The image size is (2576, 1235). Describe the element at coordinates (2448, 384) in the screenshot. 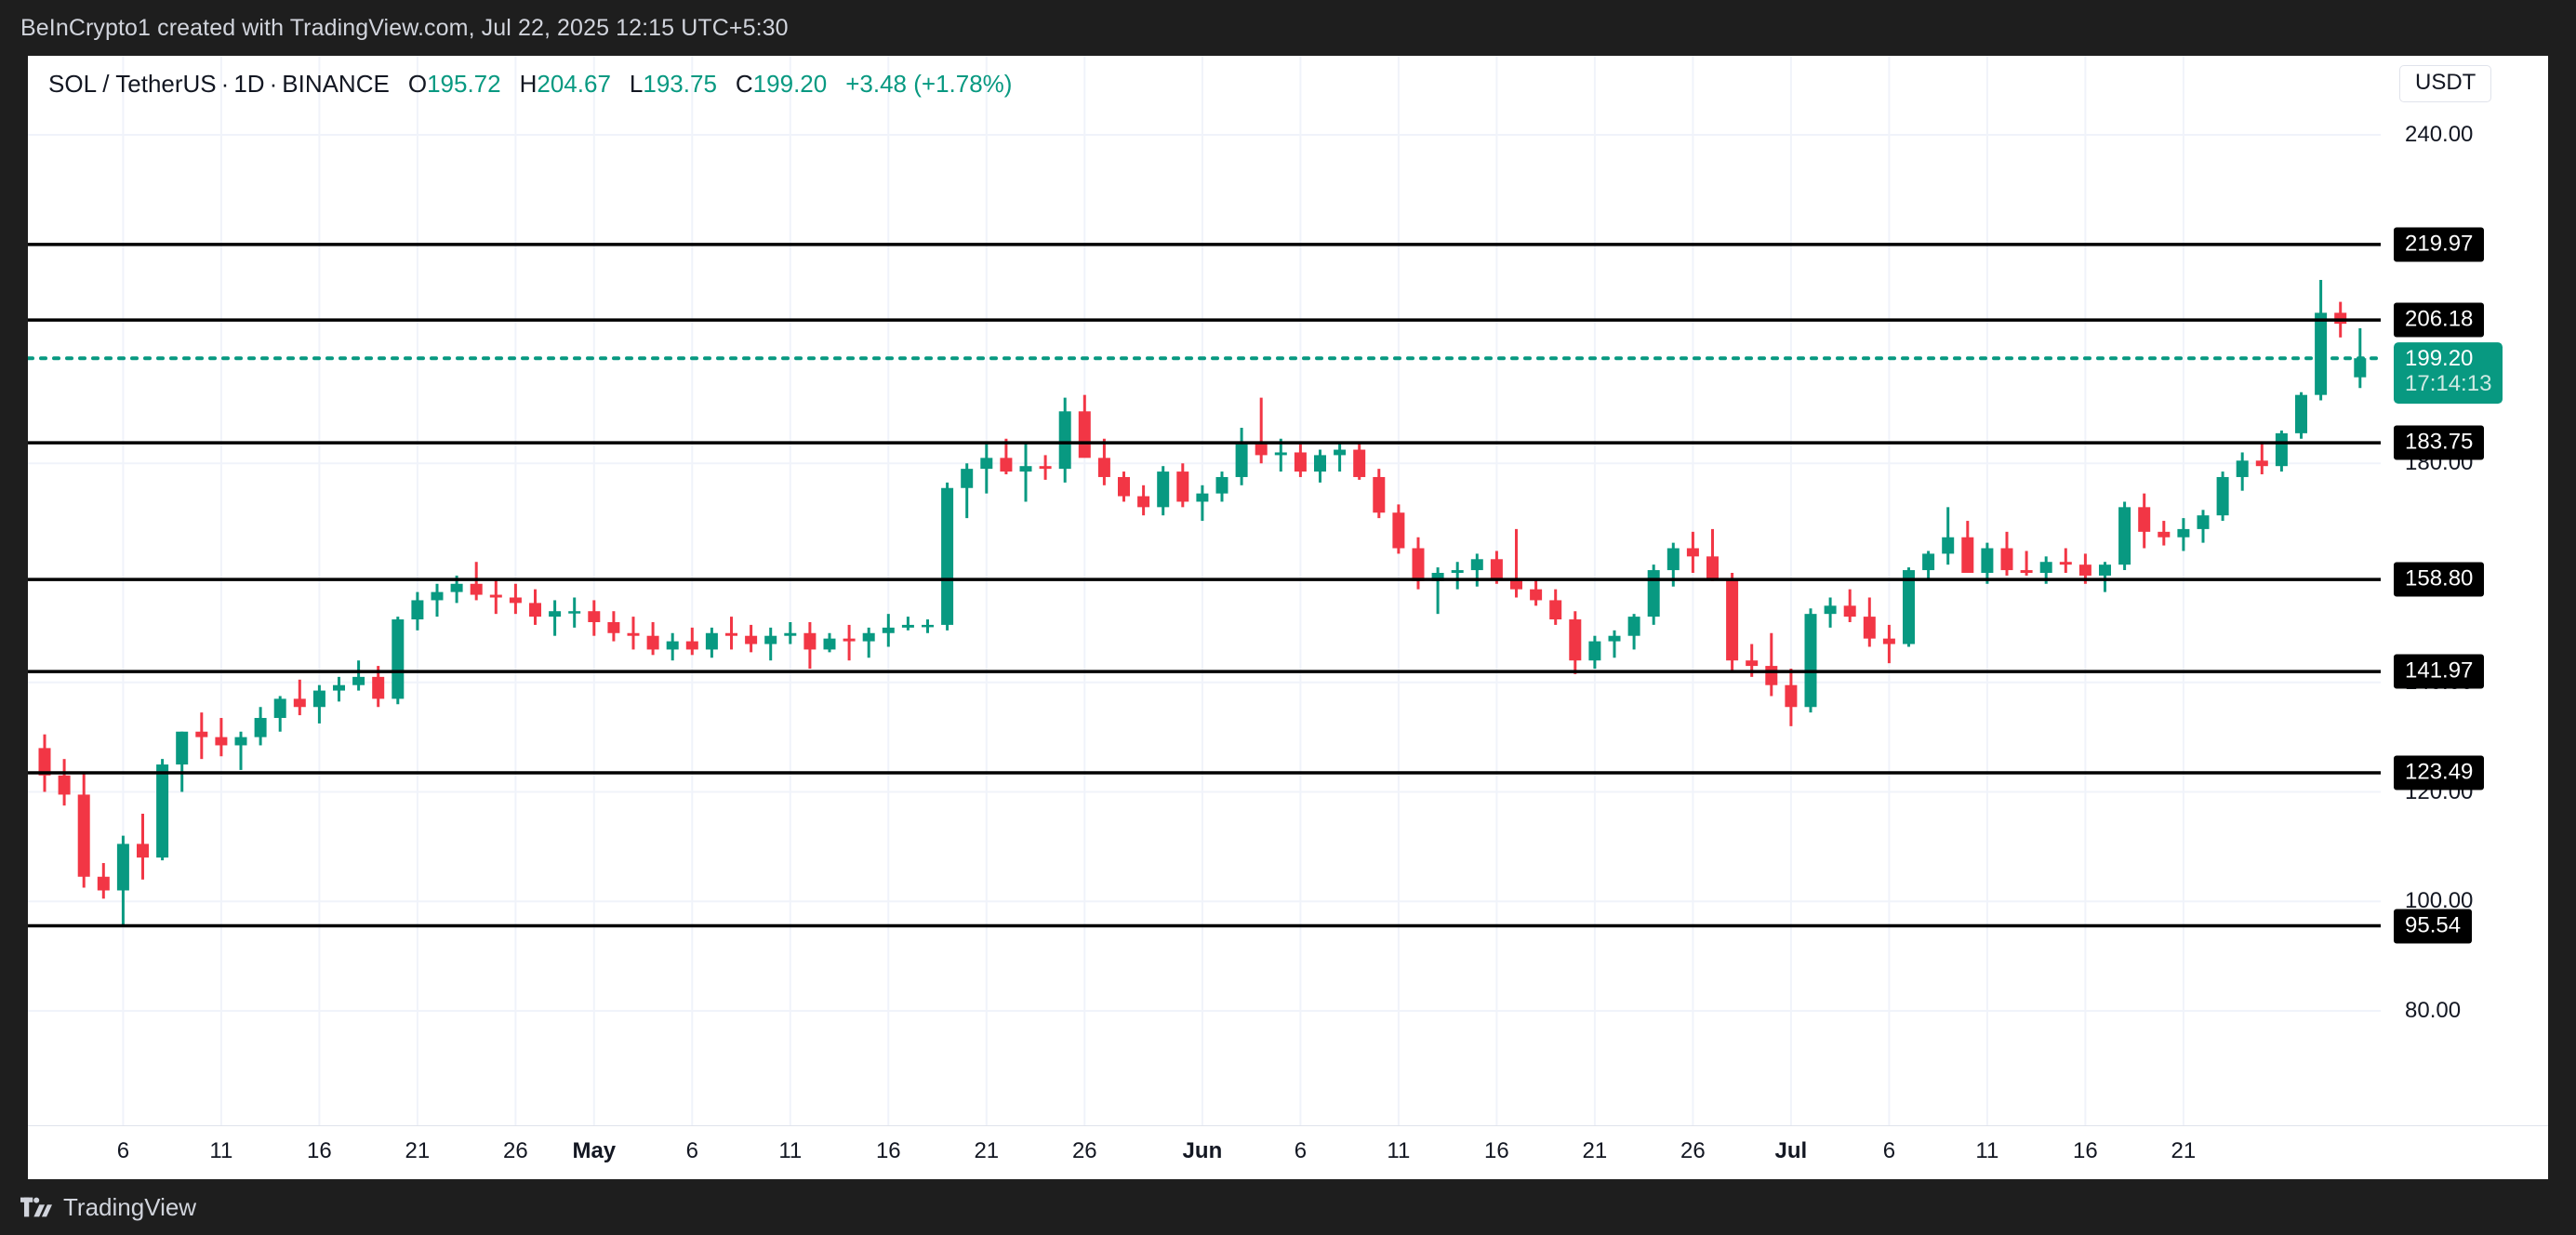

I see `bar-countdown: 17:14:13` at that location.